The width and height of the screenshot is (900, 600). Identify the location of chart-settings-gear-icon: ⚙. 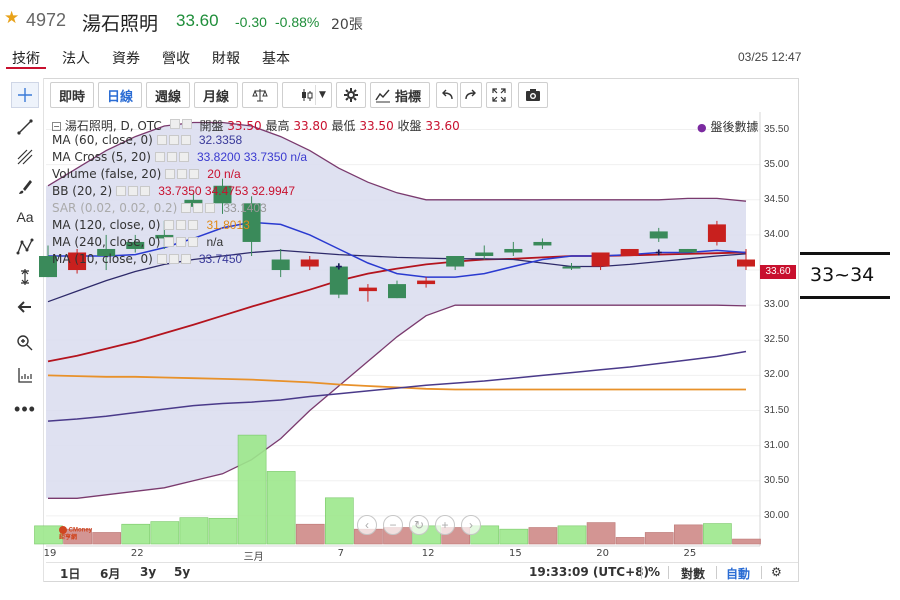
(776, 572).